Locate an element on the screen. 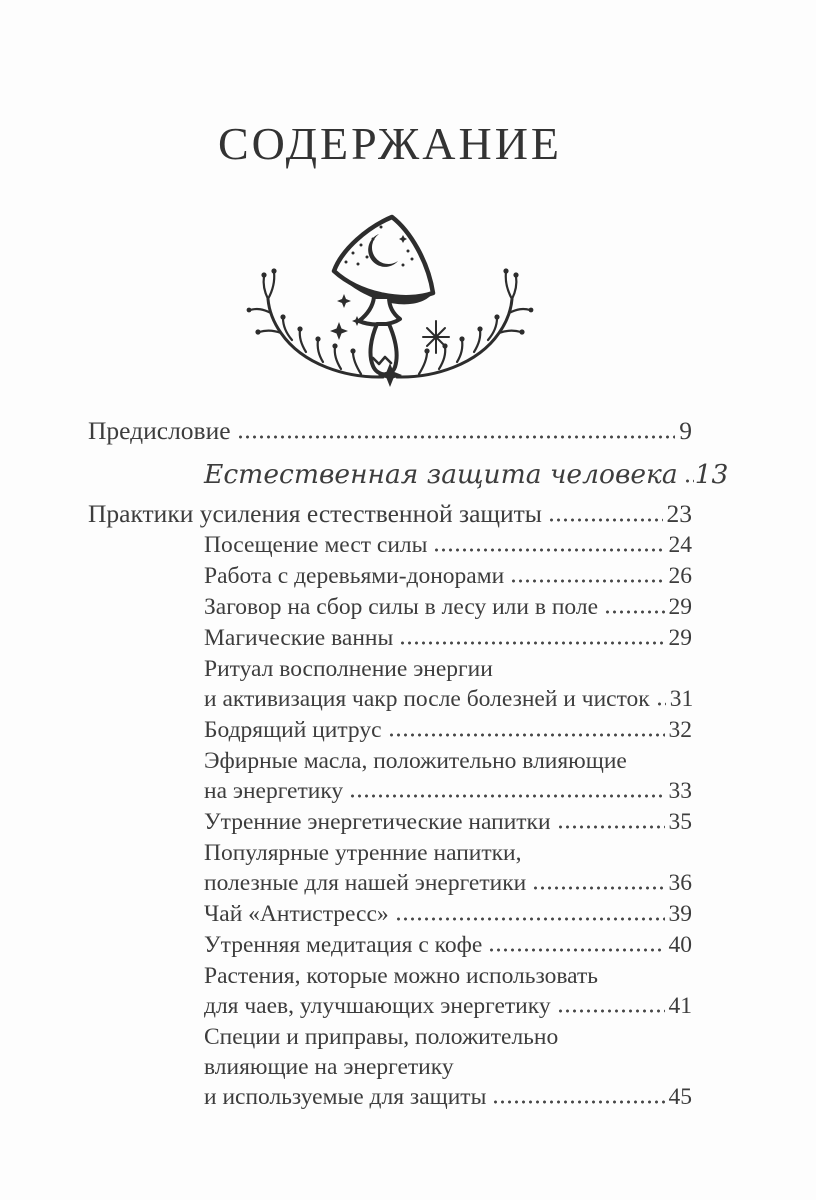 This screenshot has height=1200, width=816. toc-page-number: 24 is located at coordinates (680, 544).